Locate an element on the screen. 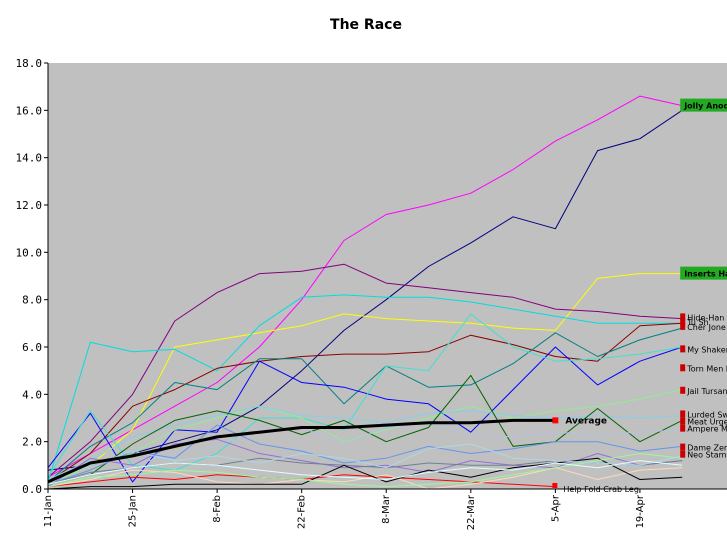  right-label-0: Jolly Anode Ogre is located at coordinates (705, 106).